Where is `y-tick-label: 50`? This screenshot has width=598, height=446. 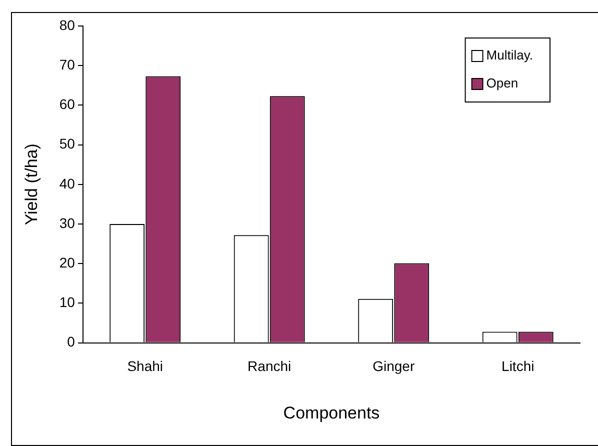 y-tick-label: 50 is located at coordinates (67, 144).